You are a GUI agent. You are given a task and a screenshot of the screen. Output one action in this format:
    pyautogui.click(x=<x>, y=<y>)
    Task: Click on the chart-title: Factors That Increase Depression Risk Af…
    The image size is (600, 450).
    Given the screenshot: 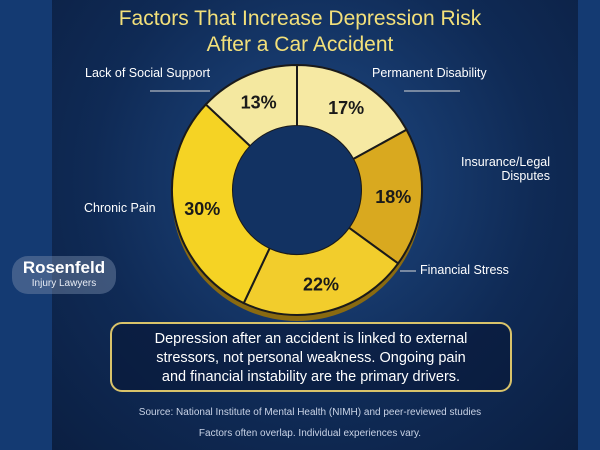 What is the action you would take?
    pyautogui.click(x=300, y=32)
    